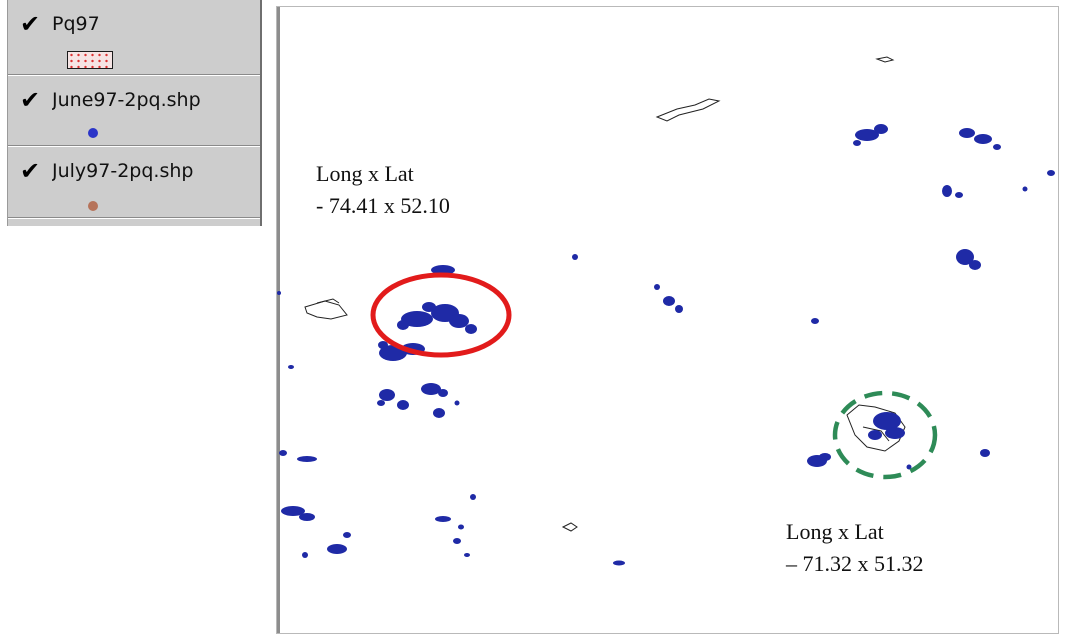 The height and width of the screenshot is (639, 1074). What do you see at coordinates (134, 222) in the screenshot?
I see `legend-bottom-edge` at bounding box center [134, 222].